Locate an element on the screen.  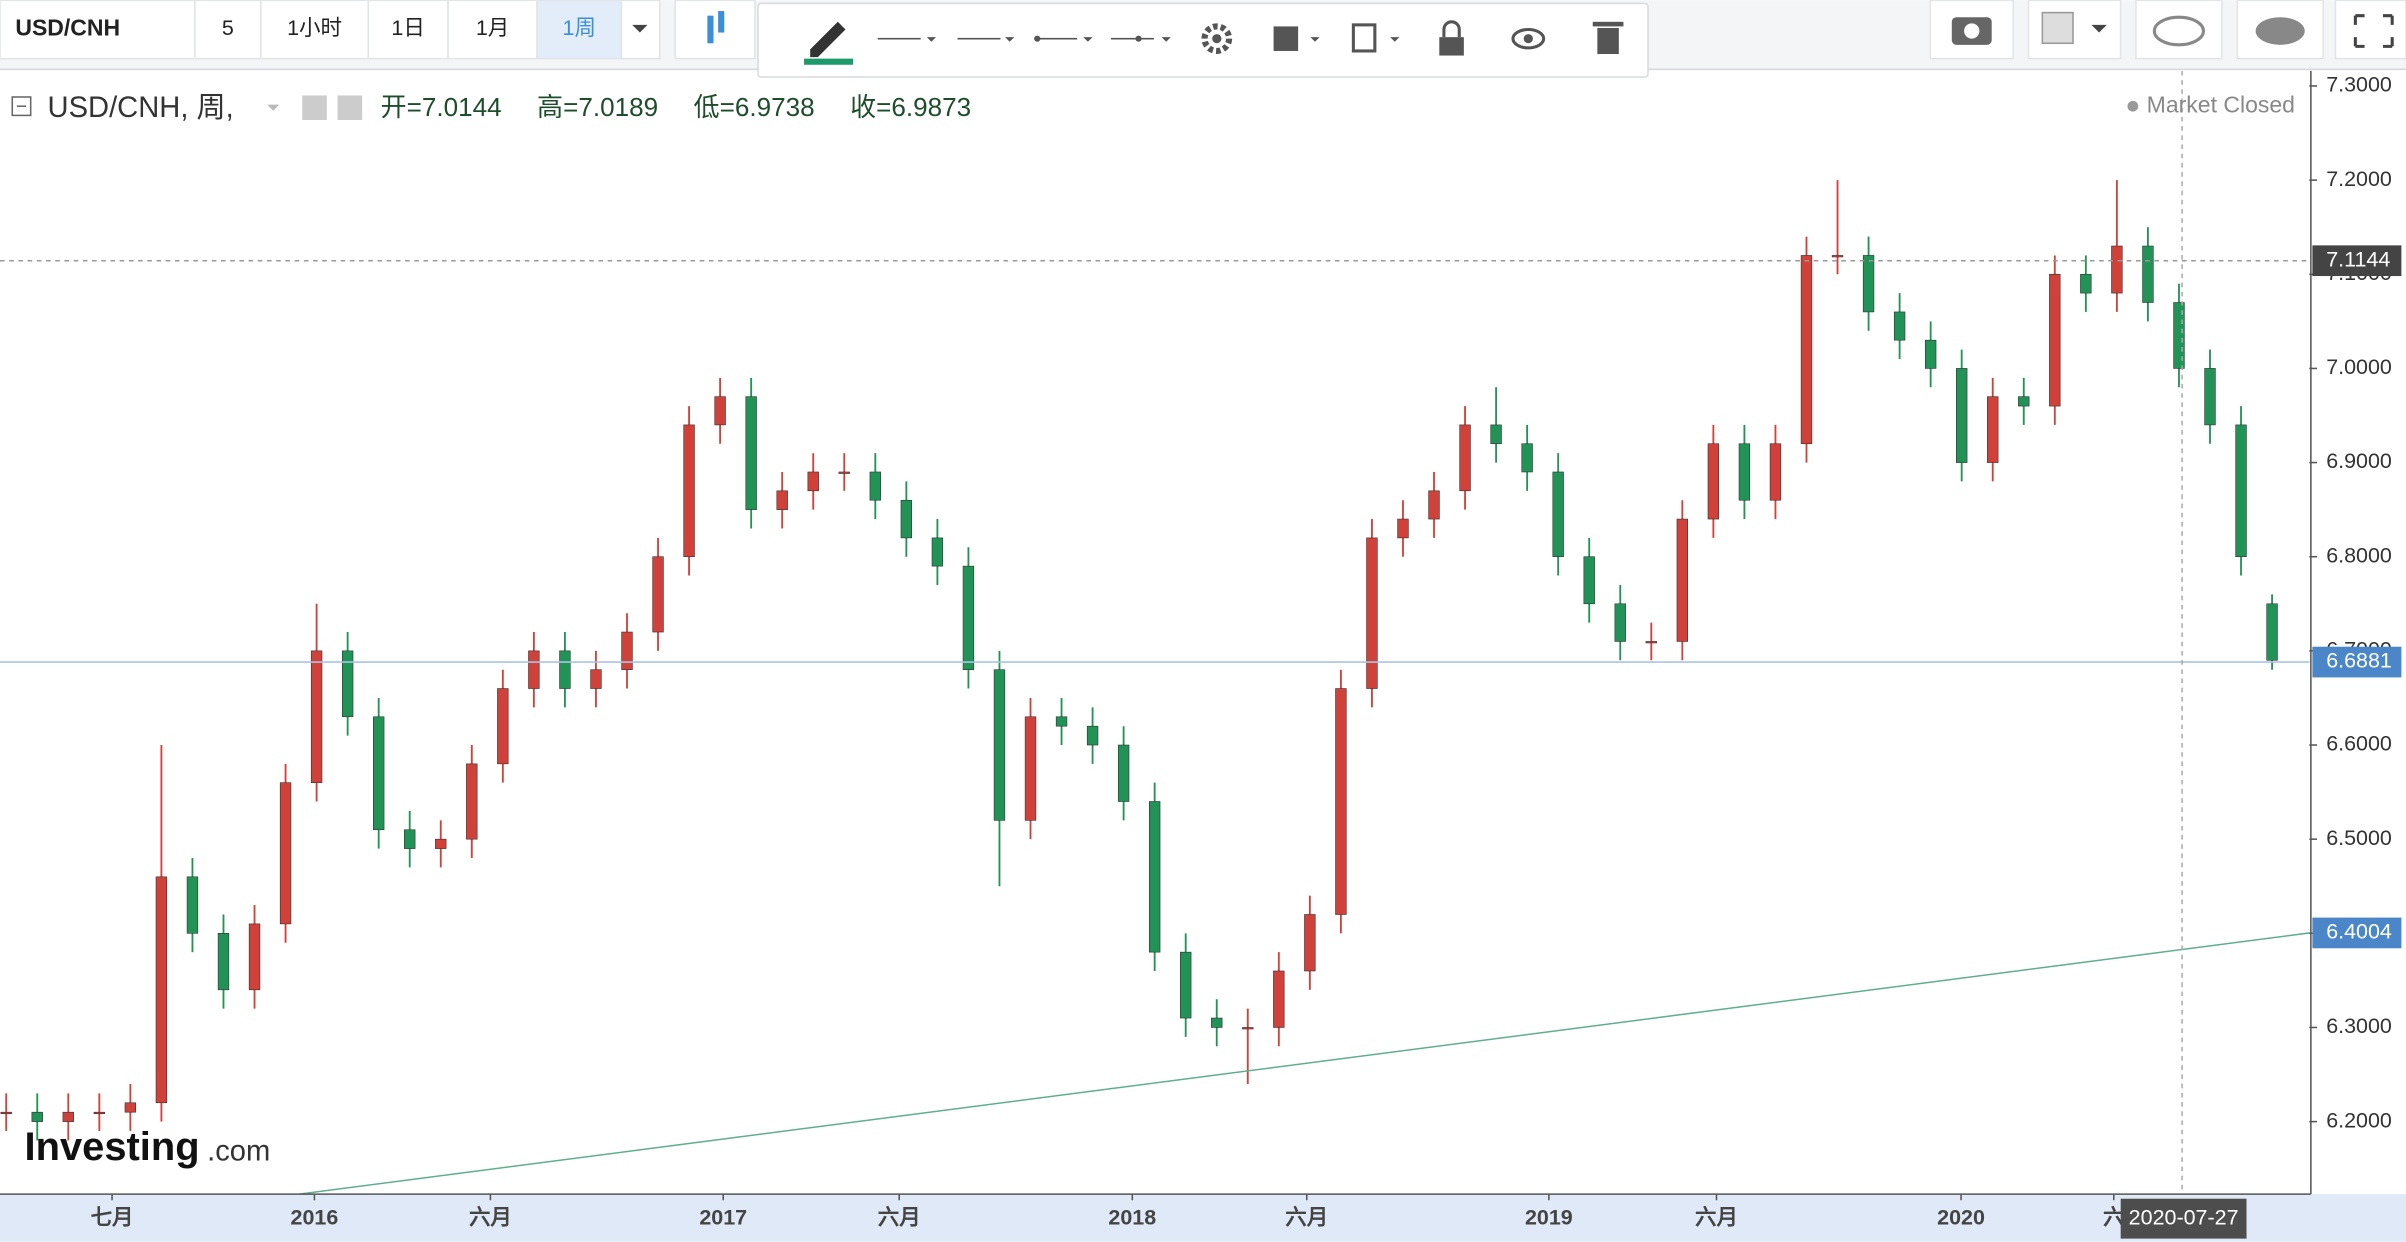
save-button is located at coordinates (2280, 30).